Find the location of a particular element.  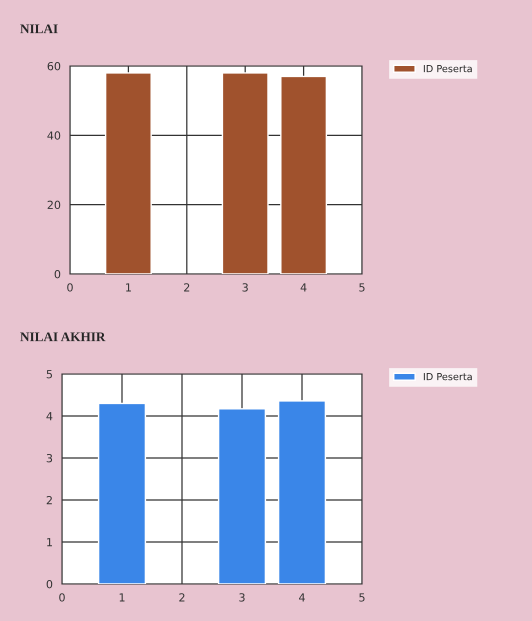

y-tick-label: 40 is located at coordinates (53, 135).